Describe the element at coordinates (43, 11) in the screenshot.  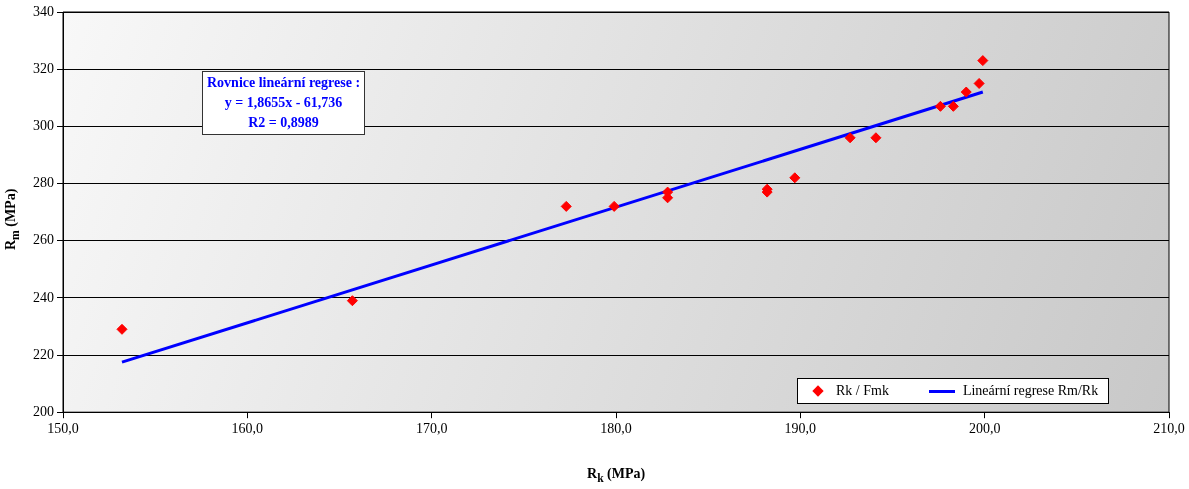
I see `y-tick-label: 340` at that location.